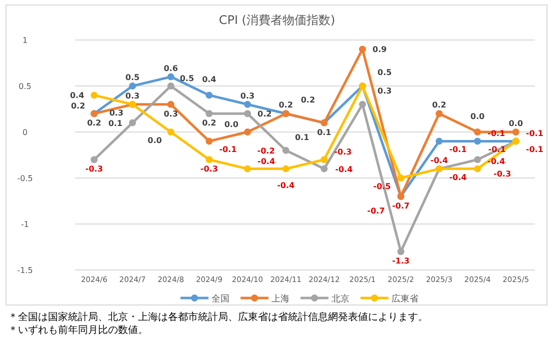  Describe the element at coordinates (25, 178) in the screenshot. I see `y-tick-label: -0.5` at that location.